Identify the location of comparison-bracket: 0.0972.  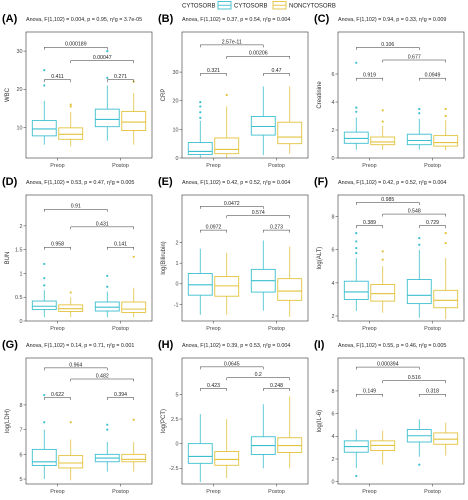
(213, 229).